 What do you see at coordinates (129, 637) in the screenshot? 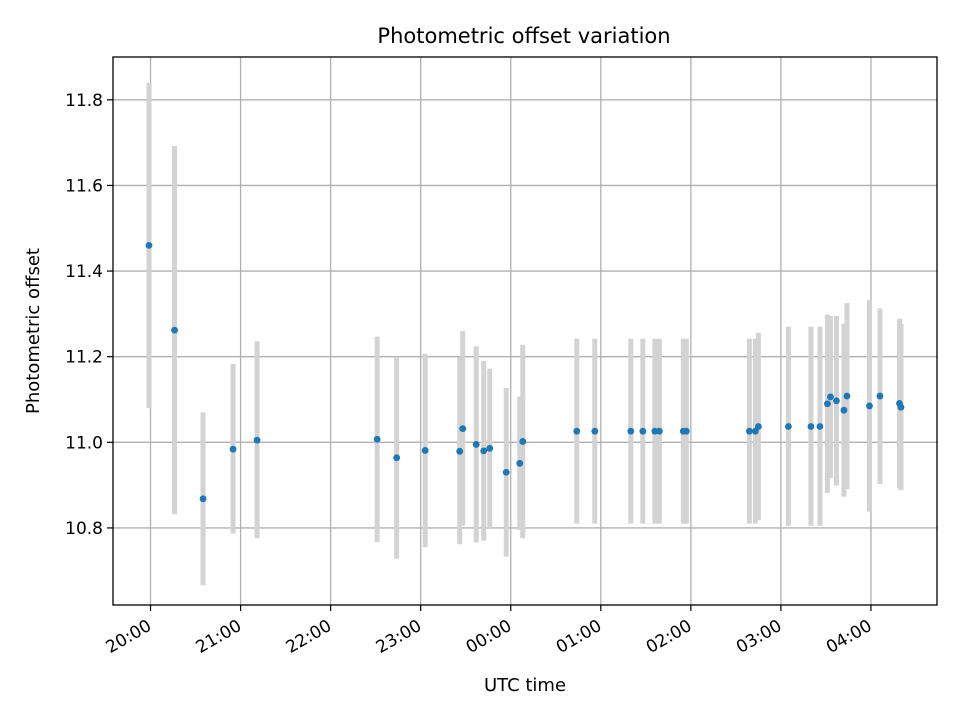
I see `x-tick-label: 20:00` at bounding box center [129, 637].